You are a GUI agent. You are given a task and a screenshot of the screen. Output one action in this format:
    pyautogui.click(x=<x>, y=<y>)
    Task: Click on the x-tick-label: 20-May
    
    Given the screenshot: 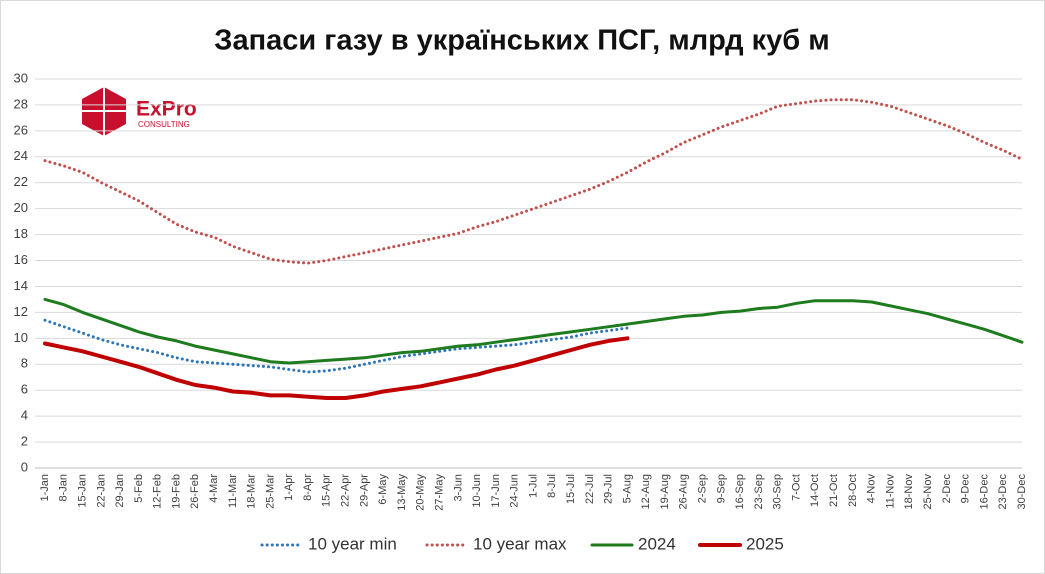 What is the action you would take?
    pyautogui.click(x=421, y=492)
    